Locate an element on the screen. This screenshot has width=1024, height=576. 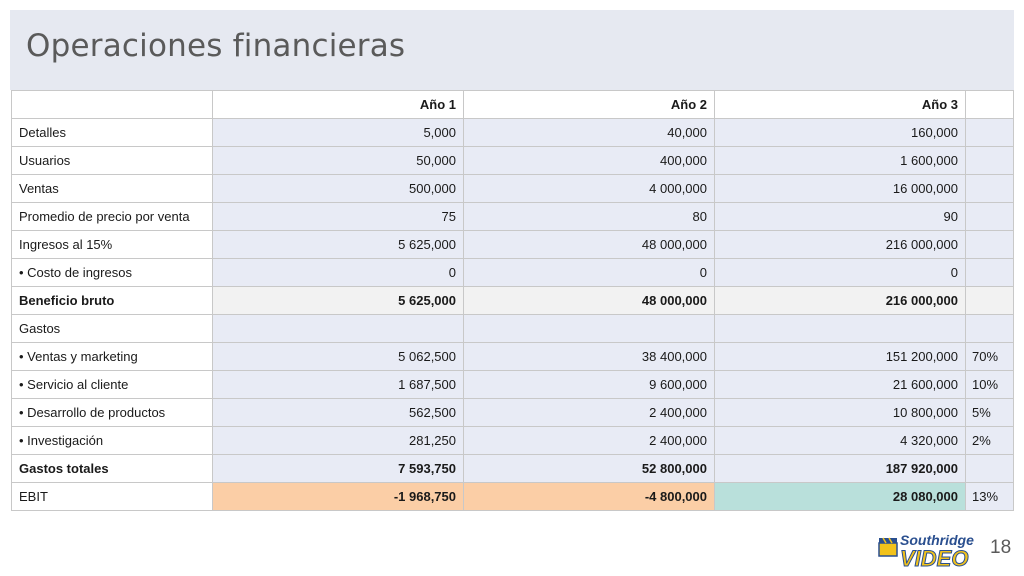
cell-year-3: 151 200,000 is located at coordinates (840, 356).